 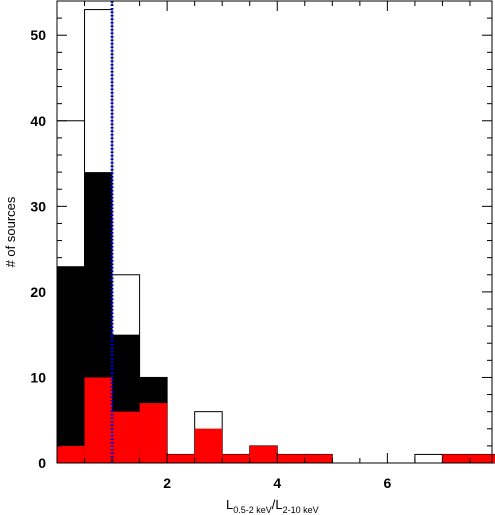 What do you see at coordinates (277, 483) in the screenshot?
I see `x-tick-label-4: 4` at bounding box center [277, 483].